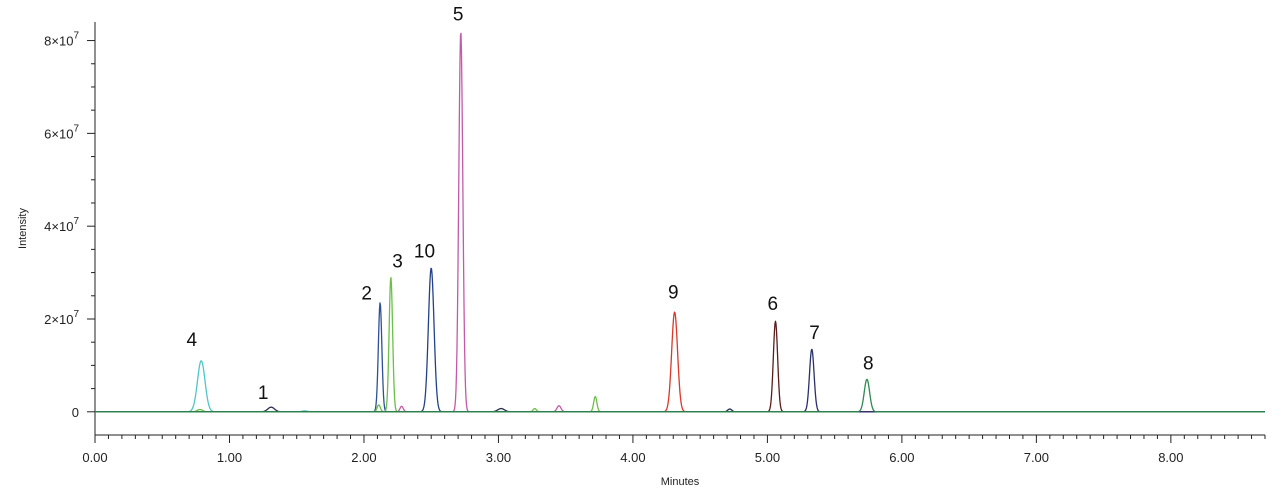 The height and width of the screenshot is (503, 1280). I want to click on y-tick-label: 2×10⁷, so click(61, 318).